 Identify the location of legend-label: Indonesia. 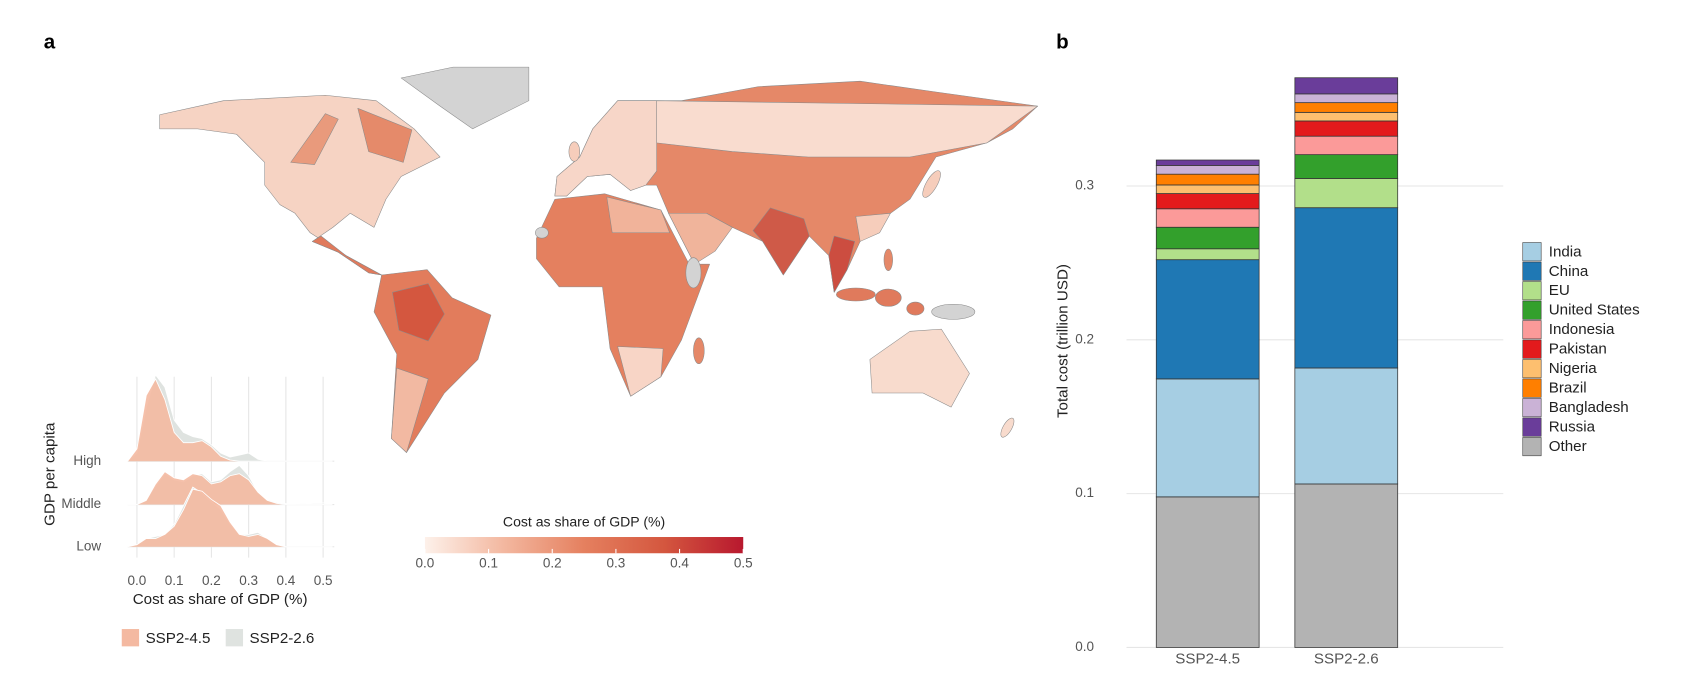
(1582, 329).